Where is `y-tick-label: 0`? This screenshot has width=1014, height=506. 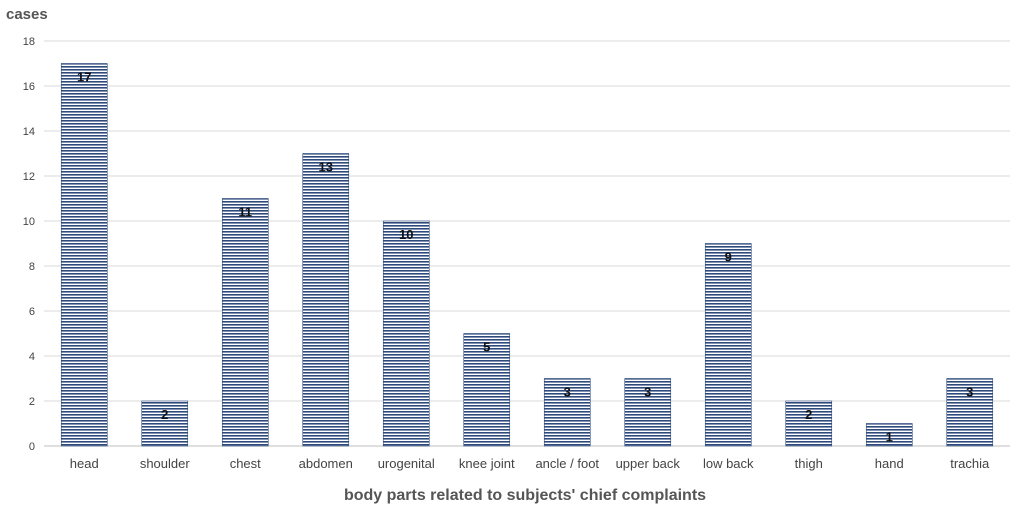 y-tick-label: 0 is located at coordinates (32, 447).